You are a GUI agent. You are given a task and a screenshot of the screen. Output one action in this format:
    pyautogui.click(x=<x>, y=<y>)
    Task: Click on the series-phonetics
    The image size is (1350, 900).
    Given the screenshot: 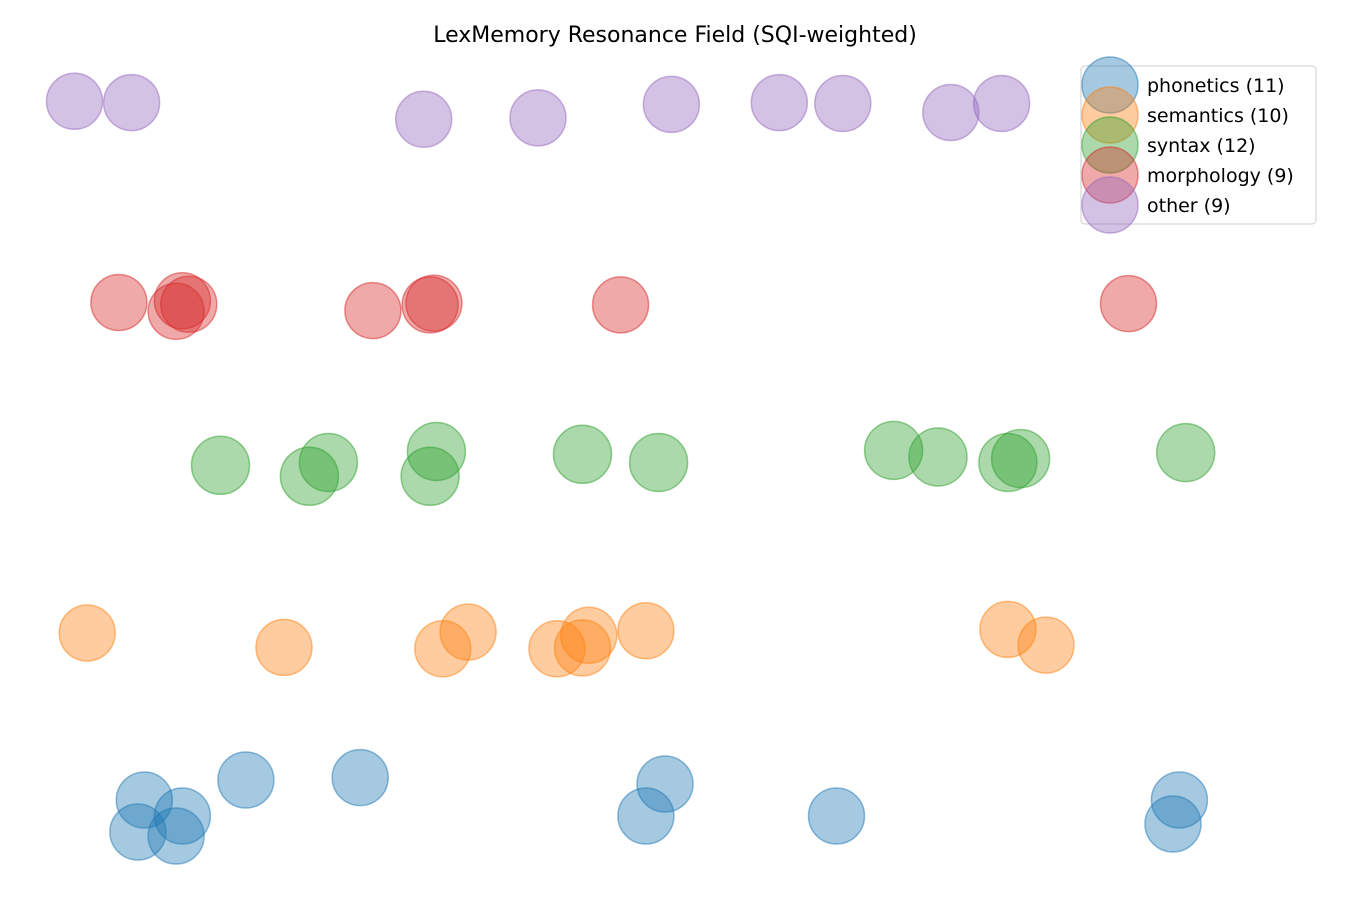 What is the action you would take?
    pyautogui.click(x=659, y=806)
    